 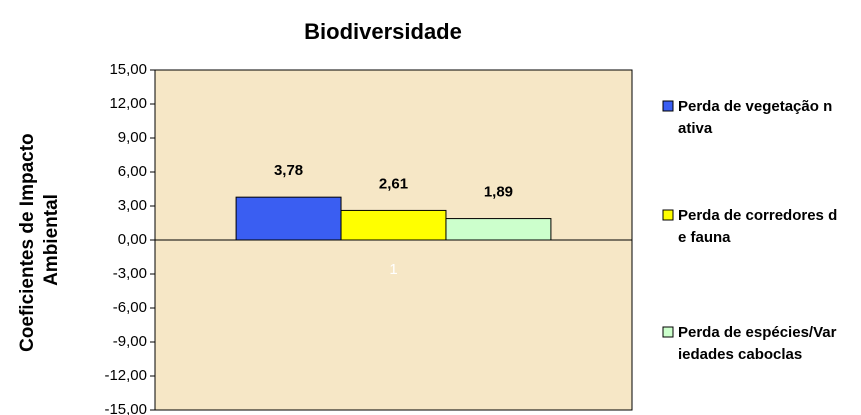 What do you see at coordinates (393, 183) in the screenshot?
I see `data-label: 2,61` at bounding box center [393, 183].